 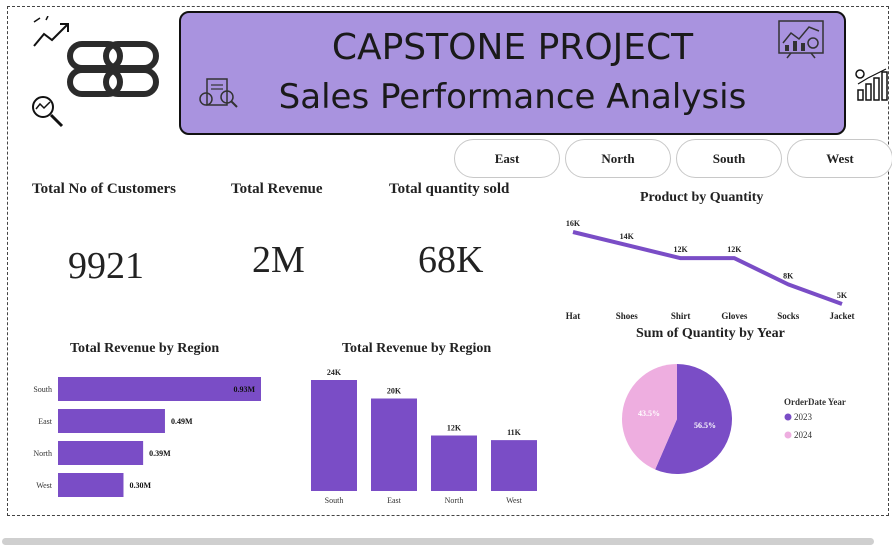 What do you see at coordinates (394, 500) in the screenshot?
I see `x-tick-label: East` at bounding box center [394, 500].